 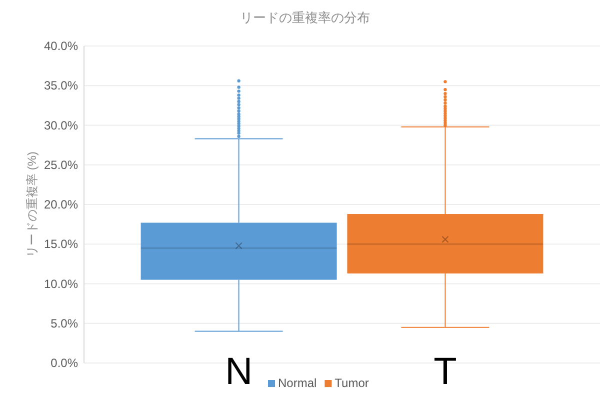 What do you see at coordinates (61, 283) in the screenshot?
I see `y-tick-label: 10.0%` at bounding box center [61, 283].